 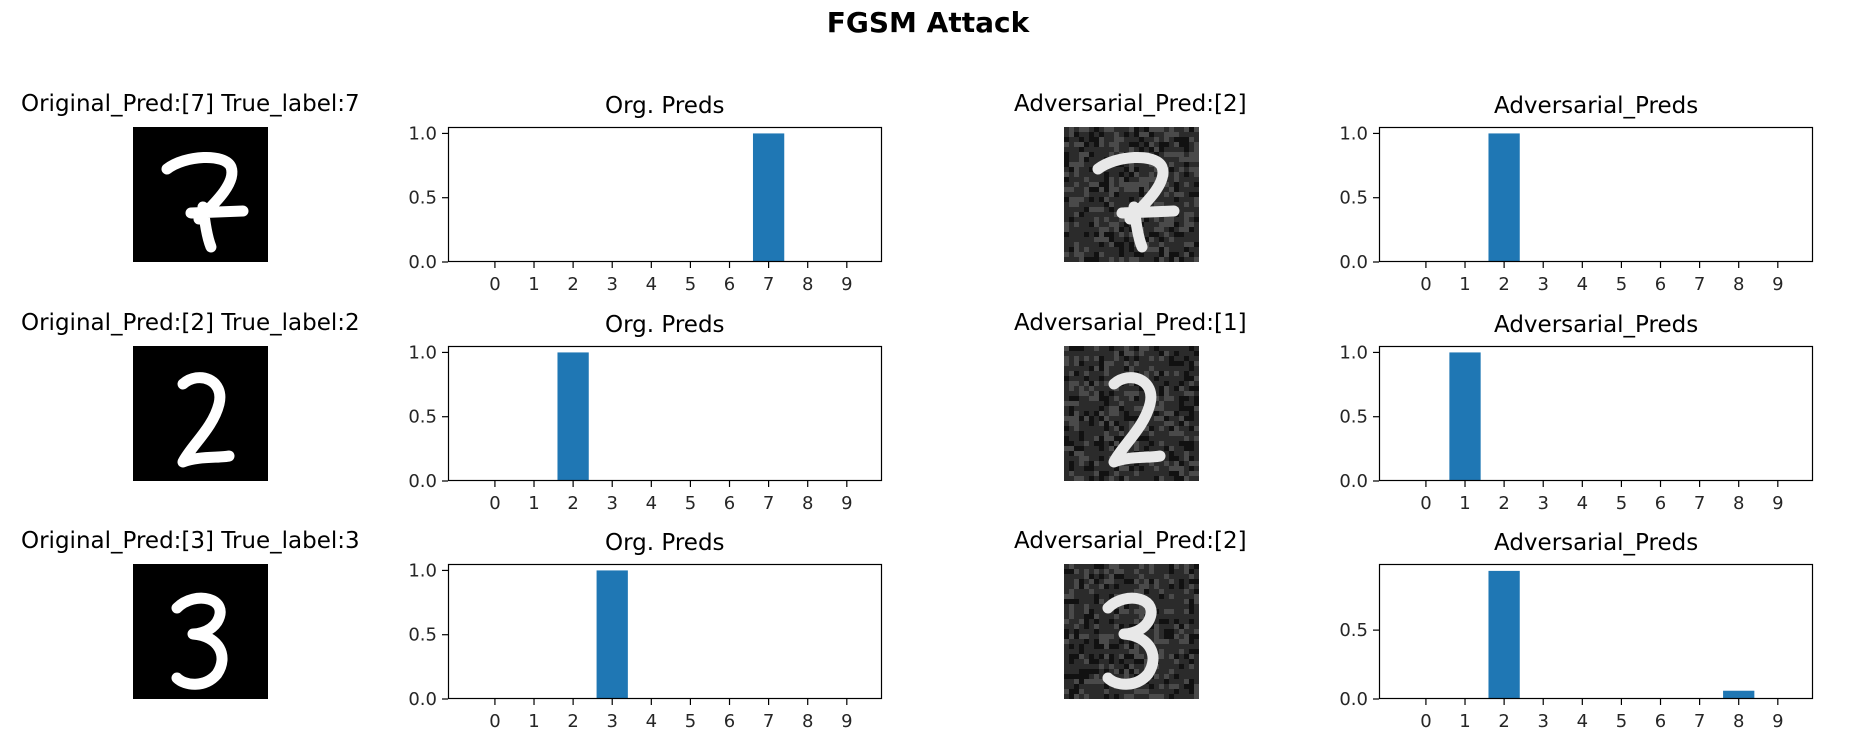 I want to click on figure-title: FGSM Attack, so click(x=928, y=22).